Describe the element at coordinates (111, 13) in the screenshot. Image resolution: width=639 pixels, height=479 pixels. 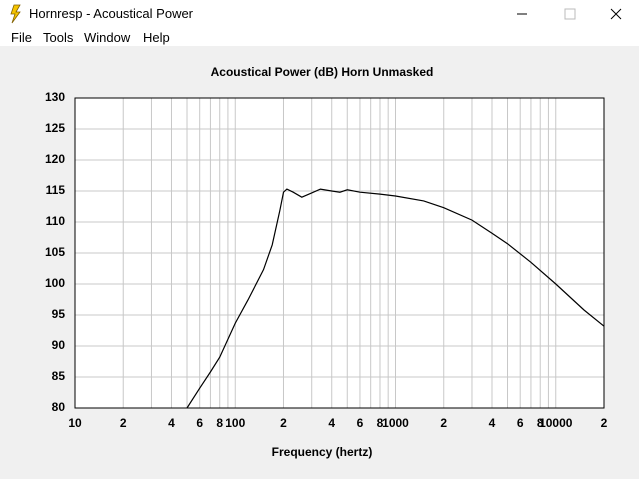
I see `window-title: Hornresp - Acoustical Power` at that location.